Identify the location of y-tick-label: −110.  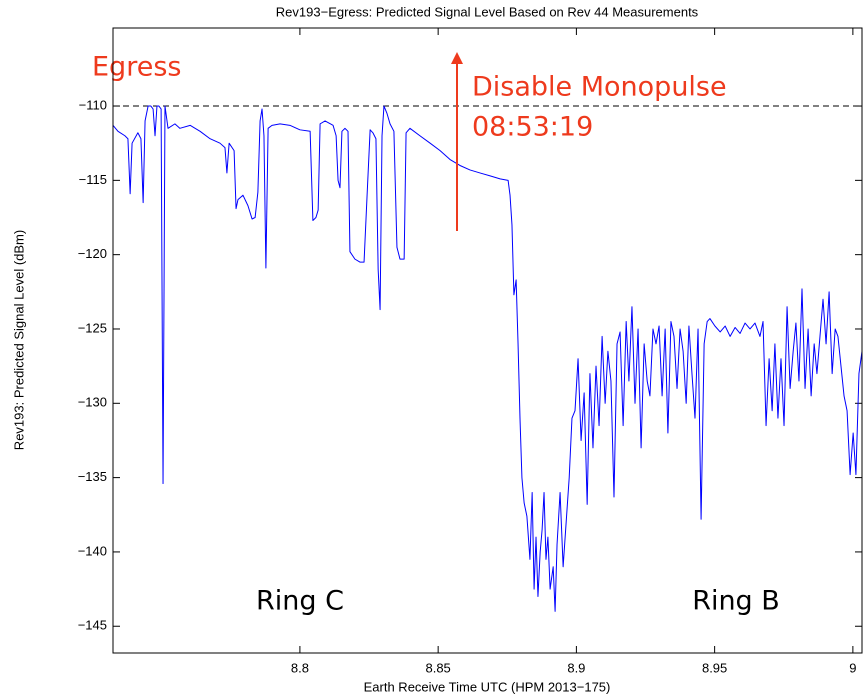
(93, 104).